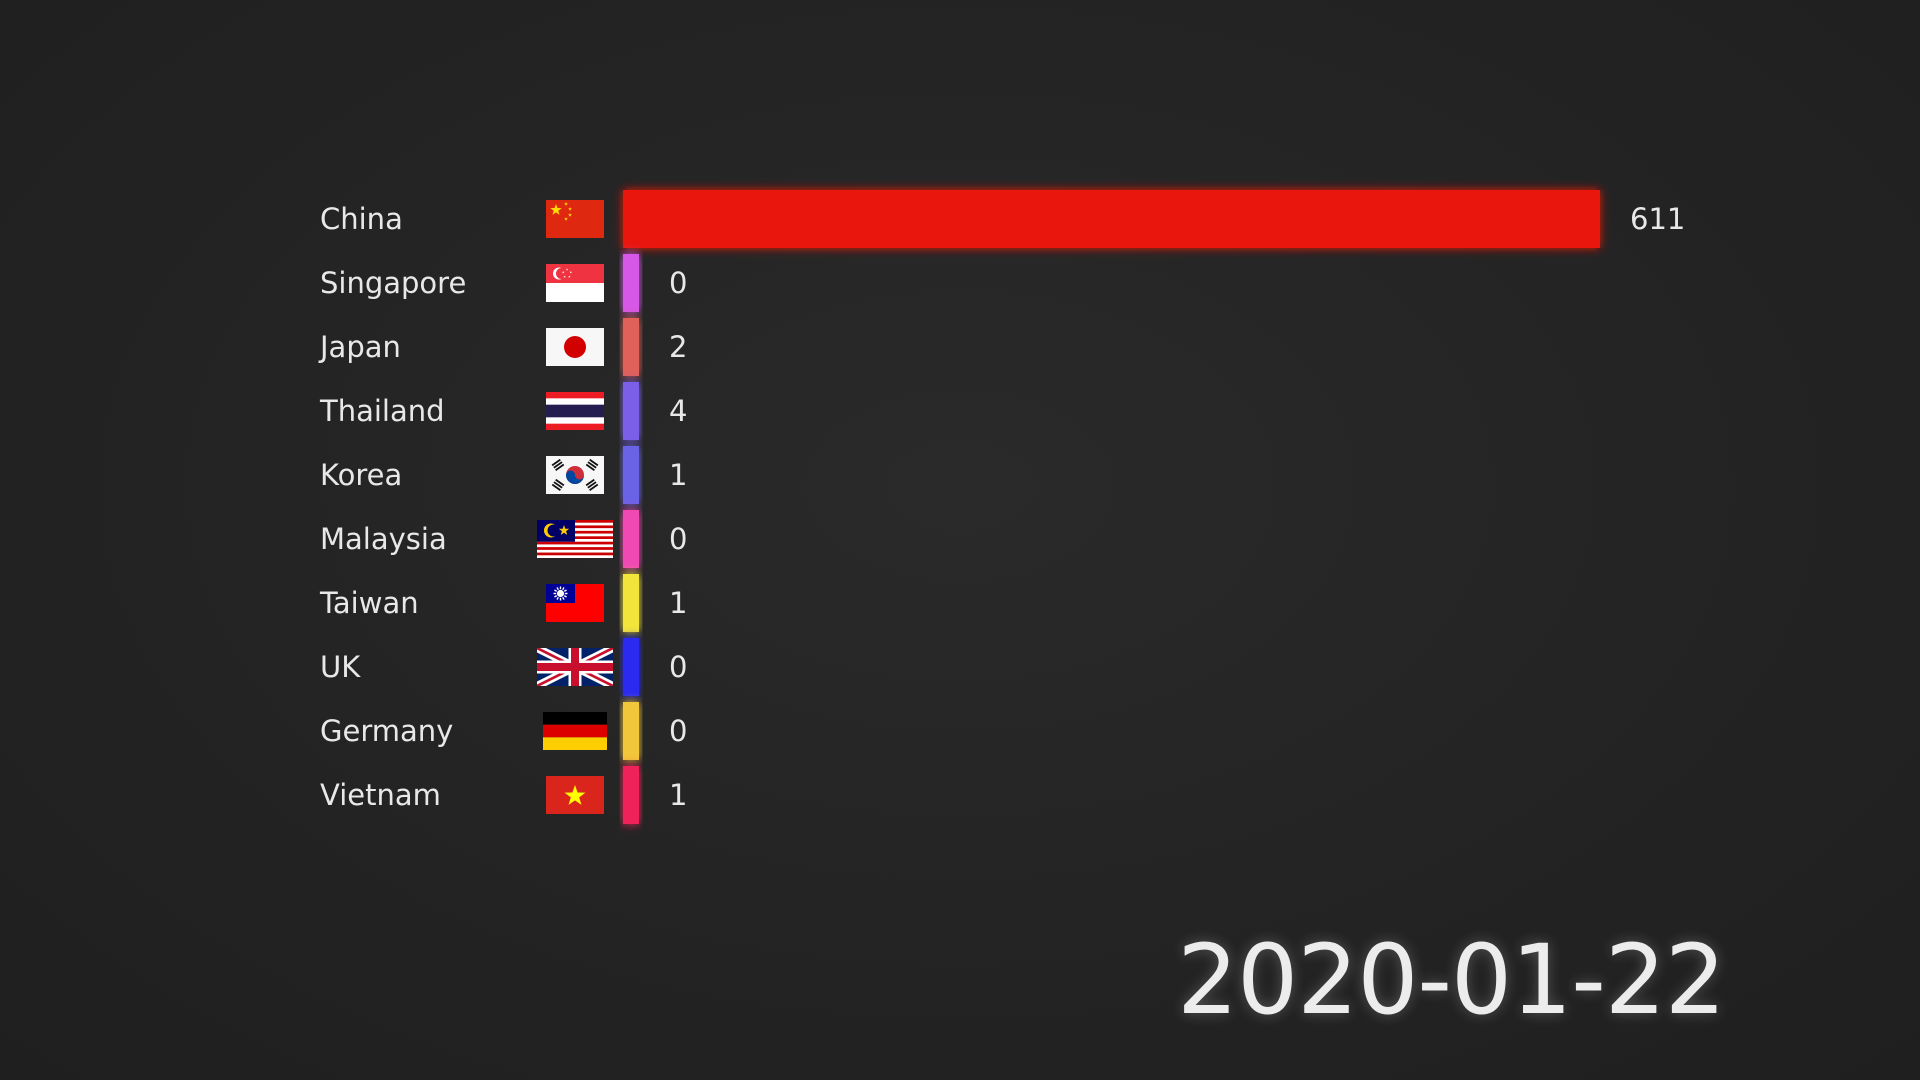  I want to click on country-label-japan: Japan, so click(359, 347).